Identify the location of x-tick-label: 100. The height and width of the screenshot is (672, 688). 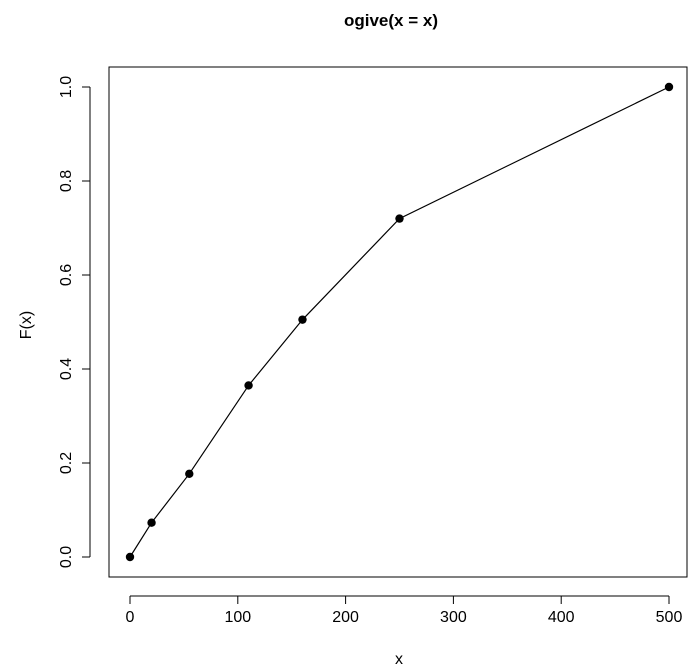
(237, 617).